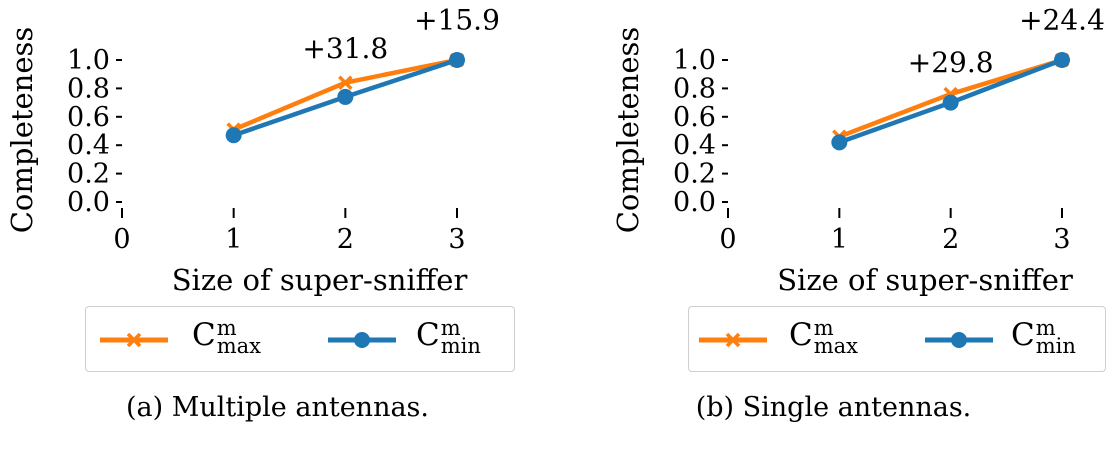  I want to click on data-point-max, so click(345, 82).